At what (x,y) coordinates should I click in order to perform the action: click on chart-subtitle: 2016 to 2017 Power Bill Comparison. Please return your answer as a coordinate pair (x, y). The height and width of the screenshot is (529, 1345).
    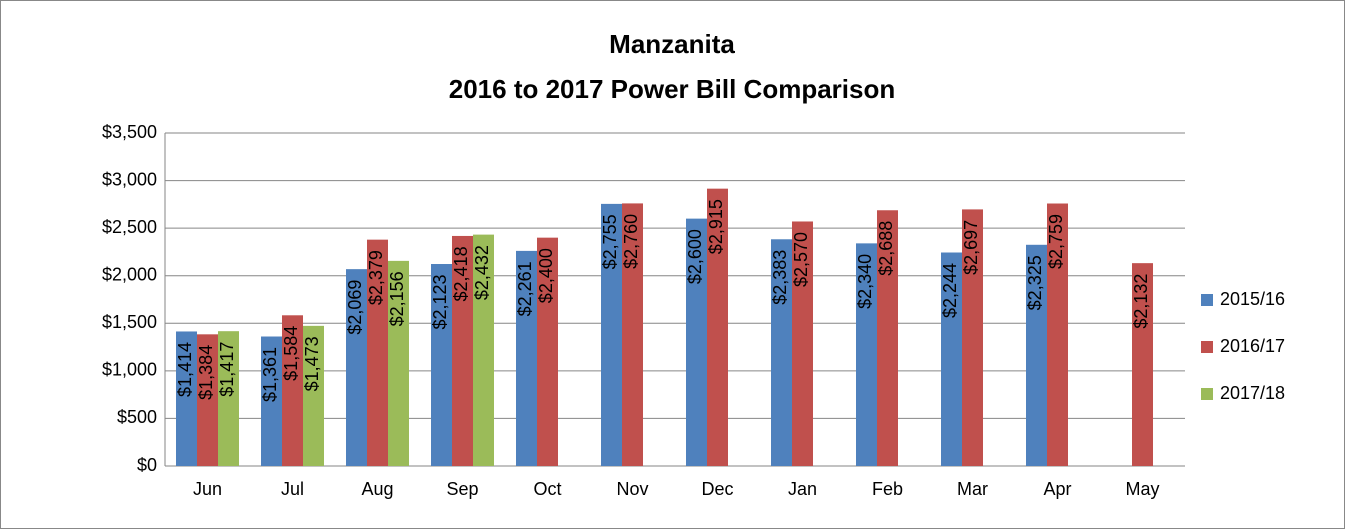
    Looking at the image, I should click on (672, 89).